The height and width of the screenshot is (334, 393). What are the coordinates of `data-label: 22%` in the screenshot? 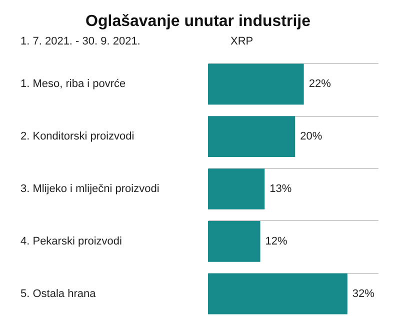 It's located at (320, 84).